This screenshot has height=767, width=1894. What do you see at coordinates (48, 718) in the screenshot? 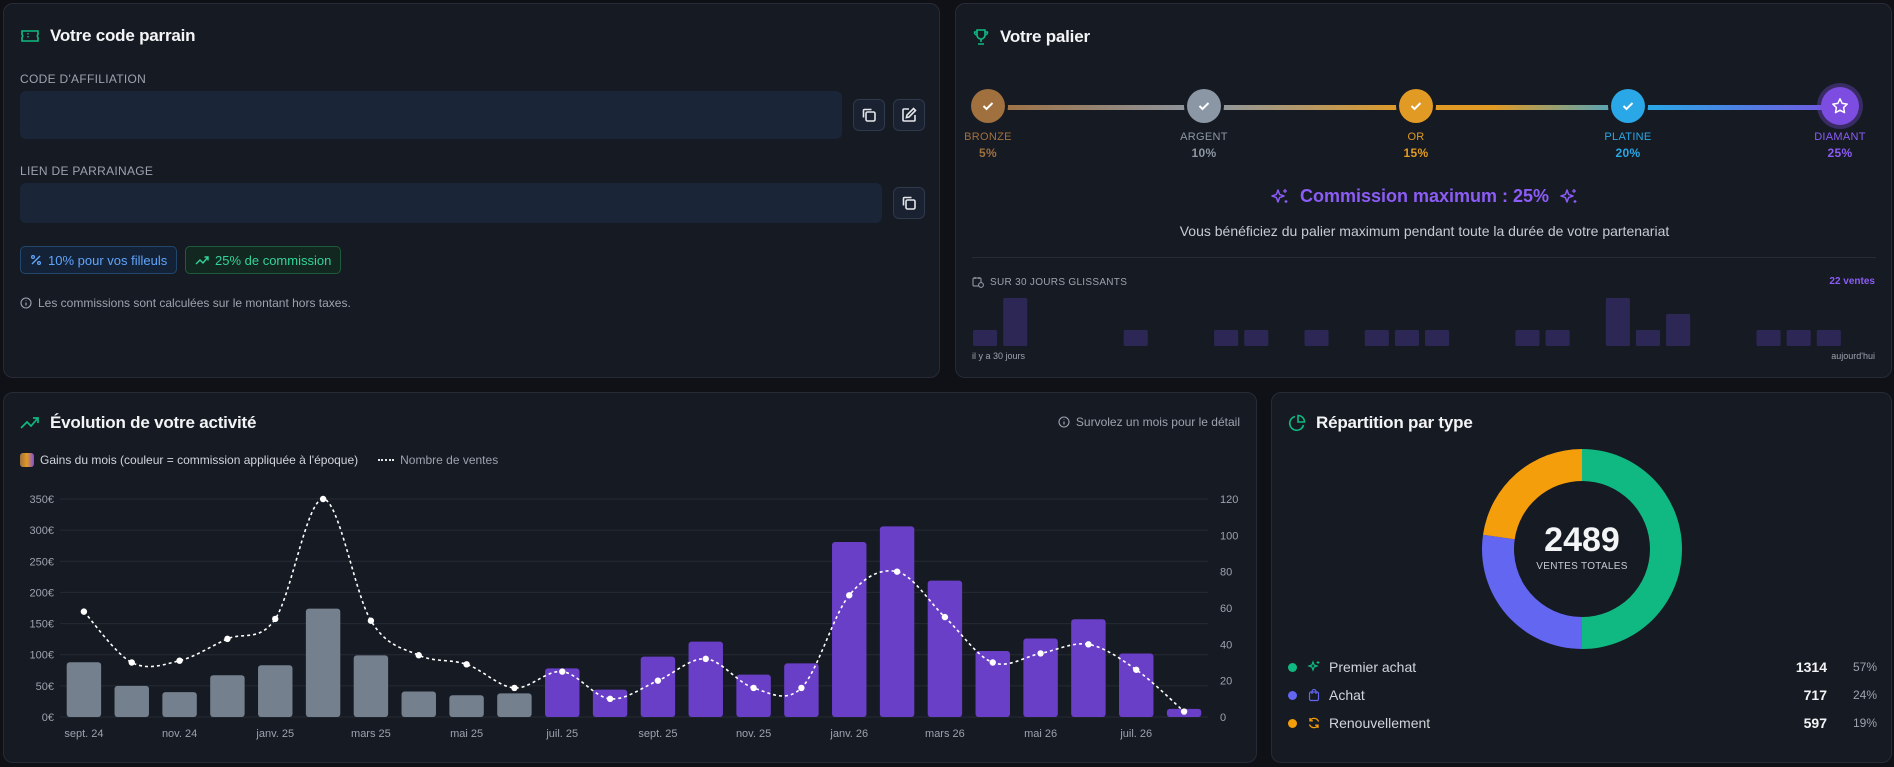
I see `y-left-tick: 0€` at bounding box center [48, 718].